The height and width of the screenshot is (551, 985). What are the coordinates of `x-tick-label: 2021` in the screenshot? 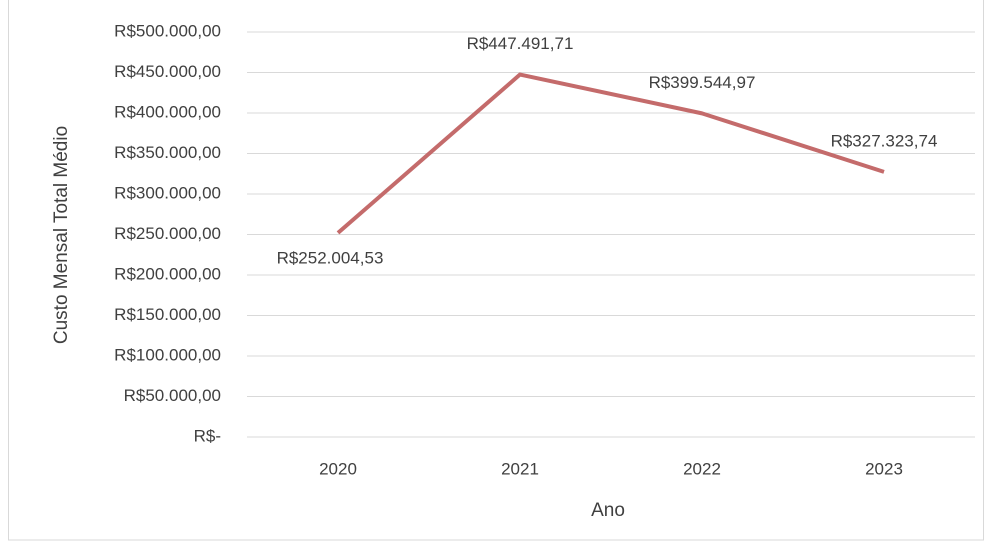 It's located at (520, 468).